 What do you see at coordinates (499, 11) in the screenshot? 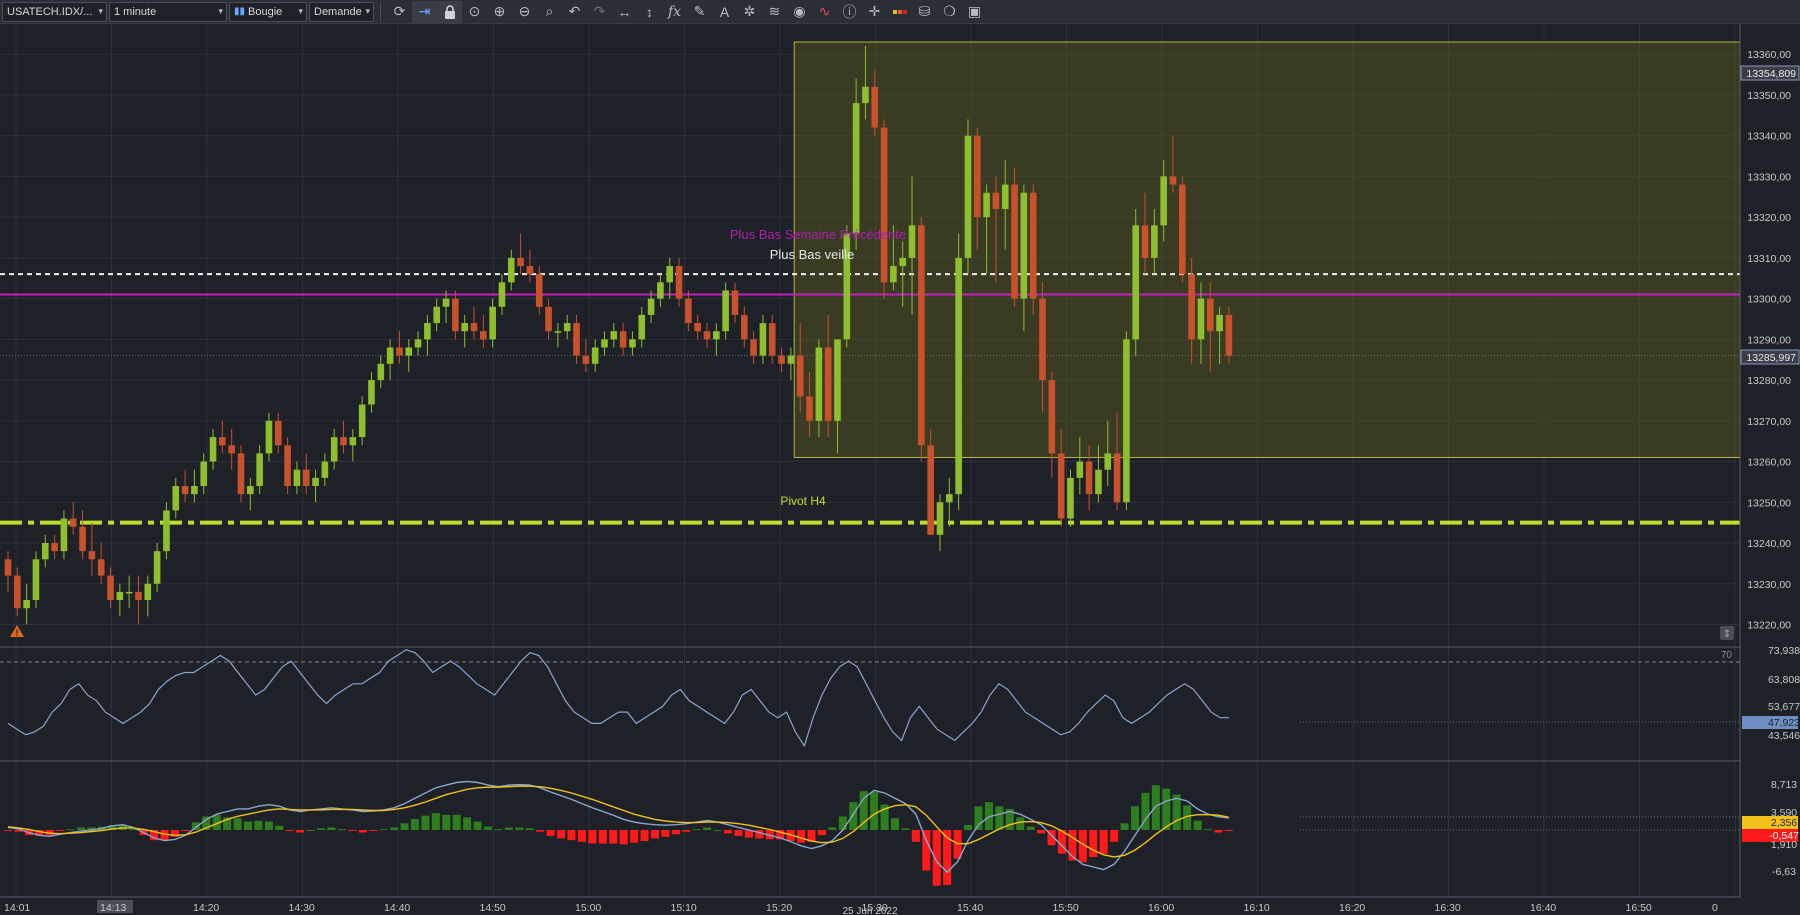
I see `zoom-in-icon: ⊕` at bounding box center [499, 11].